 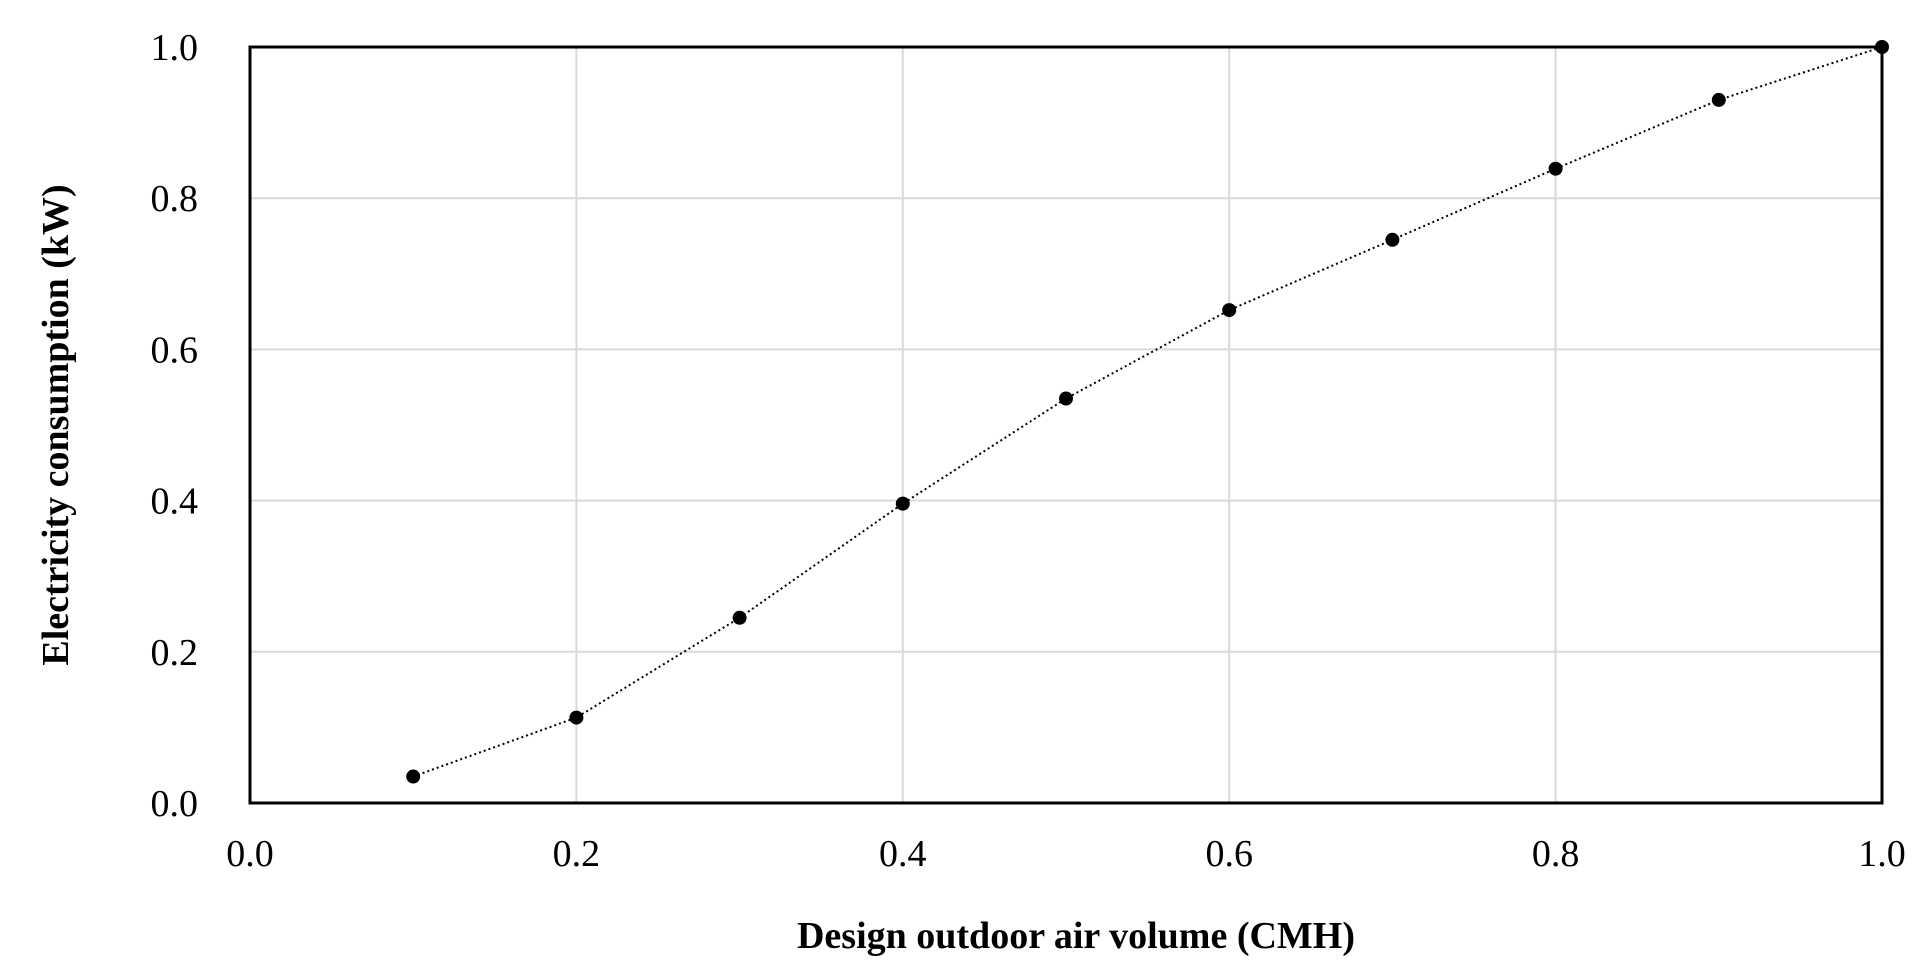 What do you see at coordinates (1556, 854) in the screenshot?
I see `x-tick-label: 0.8` at bounding box center [1556, 854].